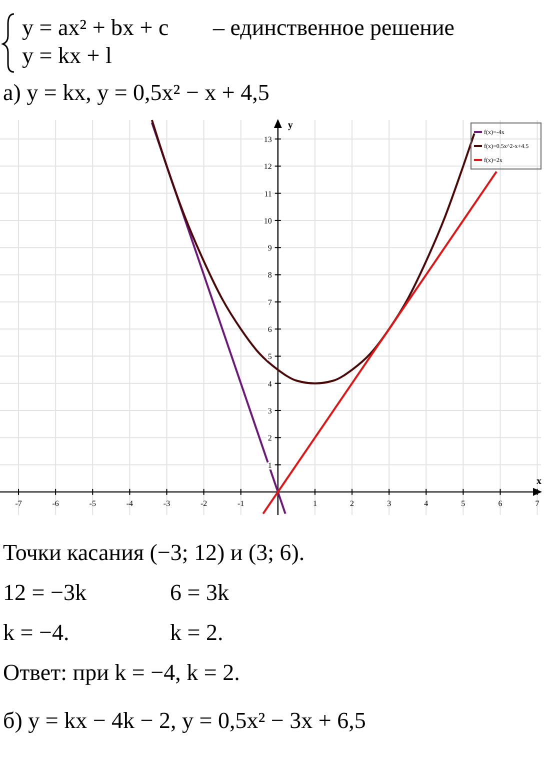 Image resolution: width=546 pixels, height=768 pixels. What do you see at coordinates (389, 503) in the screenshot?
I see `x-tick-label: 3` at bounding box center [389, 503].